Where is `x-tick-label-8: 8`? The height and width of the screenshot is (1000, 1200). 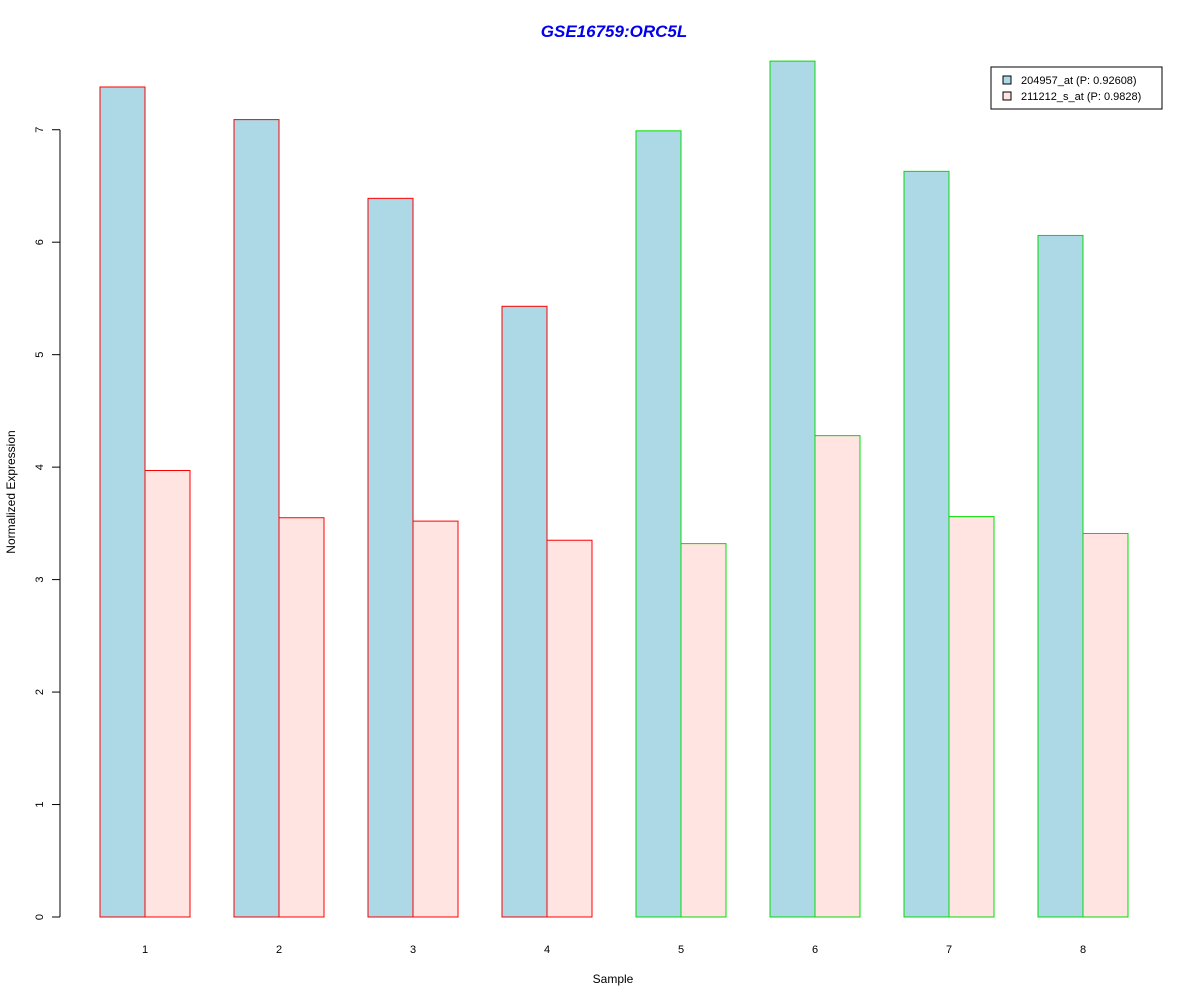 x-tick-label-8: 8 is located at coordinates (1083, 950).